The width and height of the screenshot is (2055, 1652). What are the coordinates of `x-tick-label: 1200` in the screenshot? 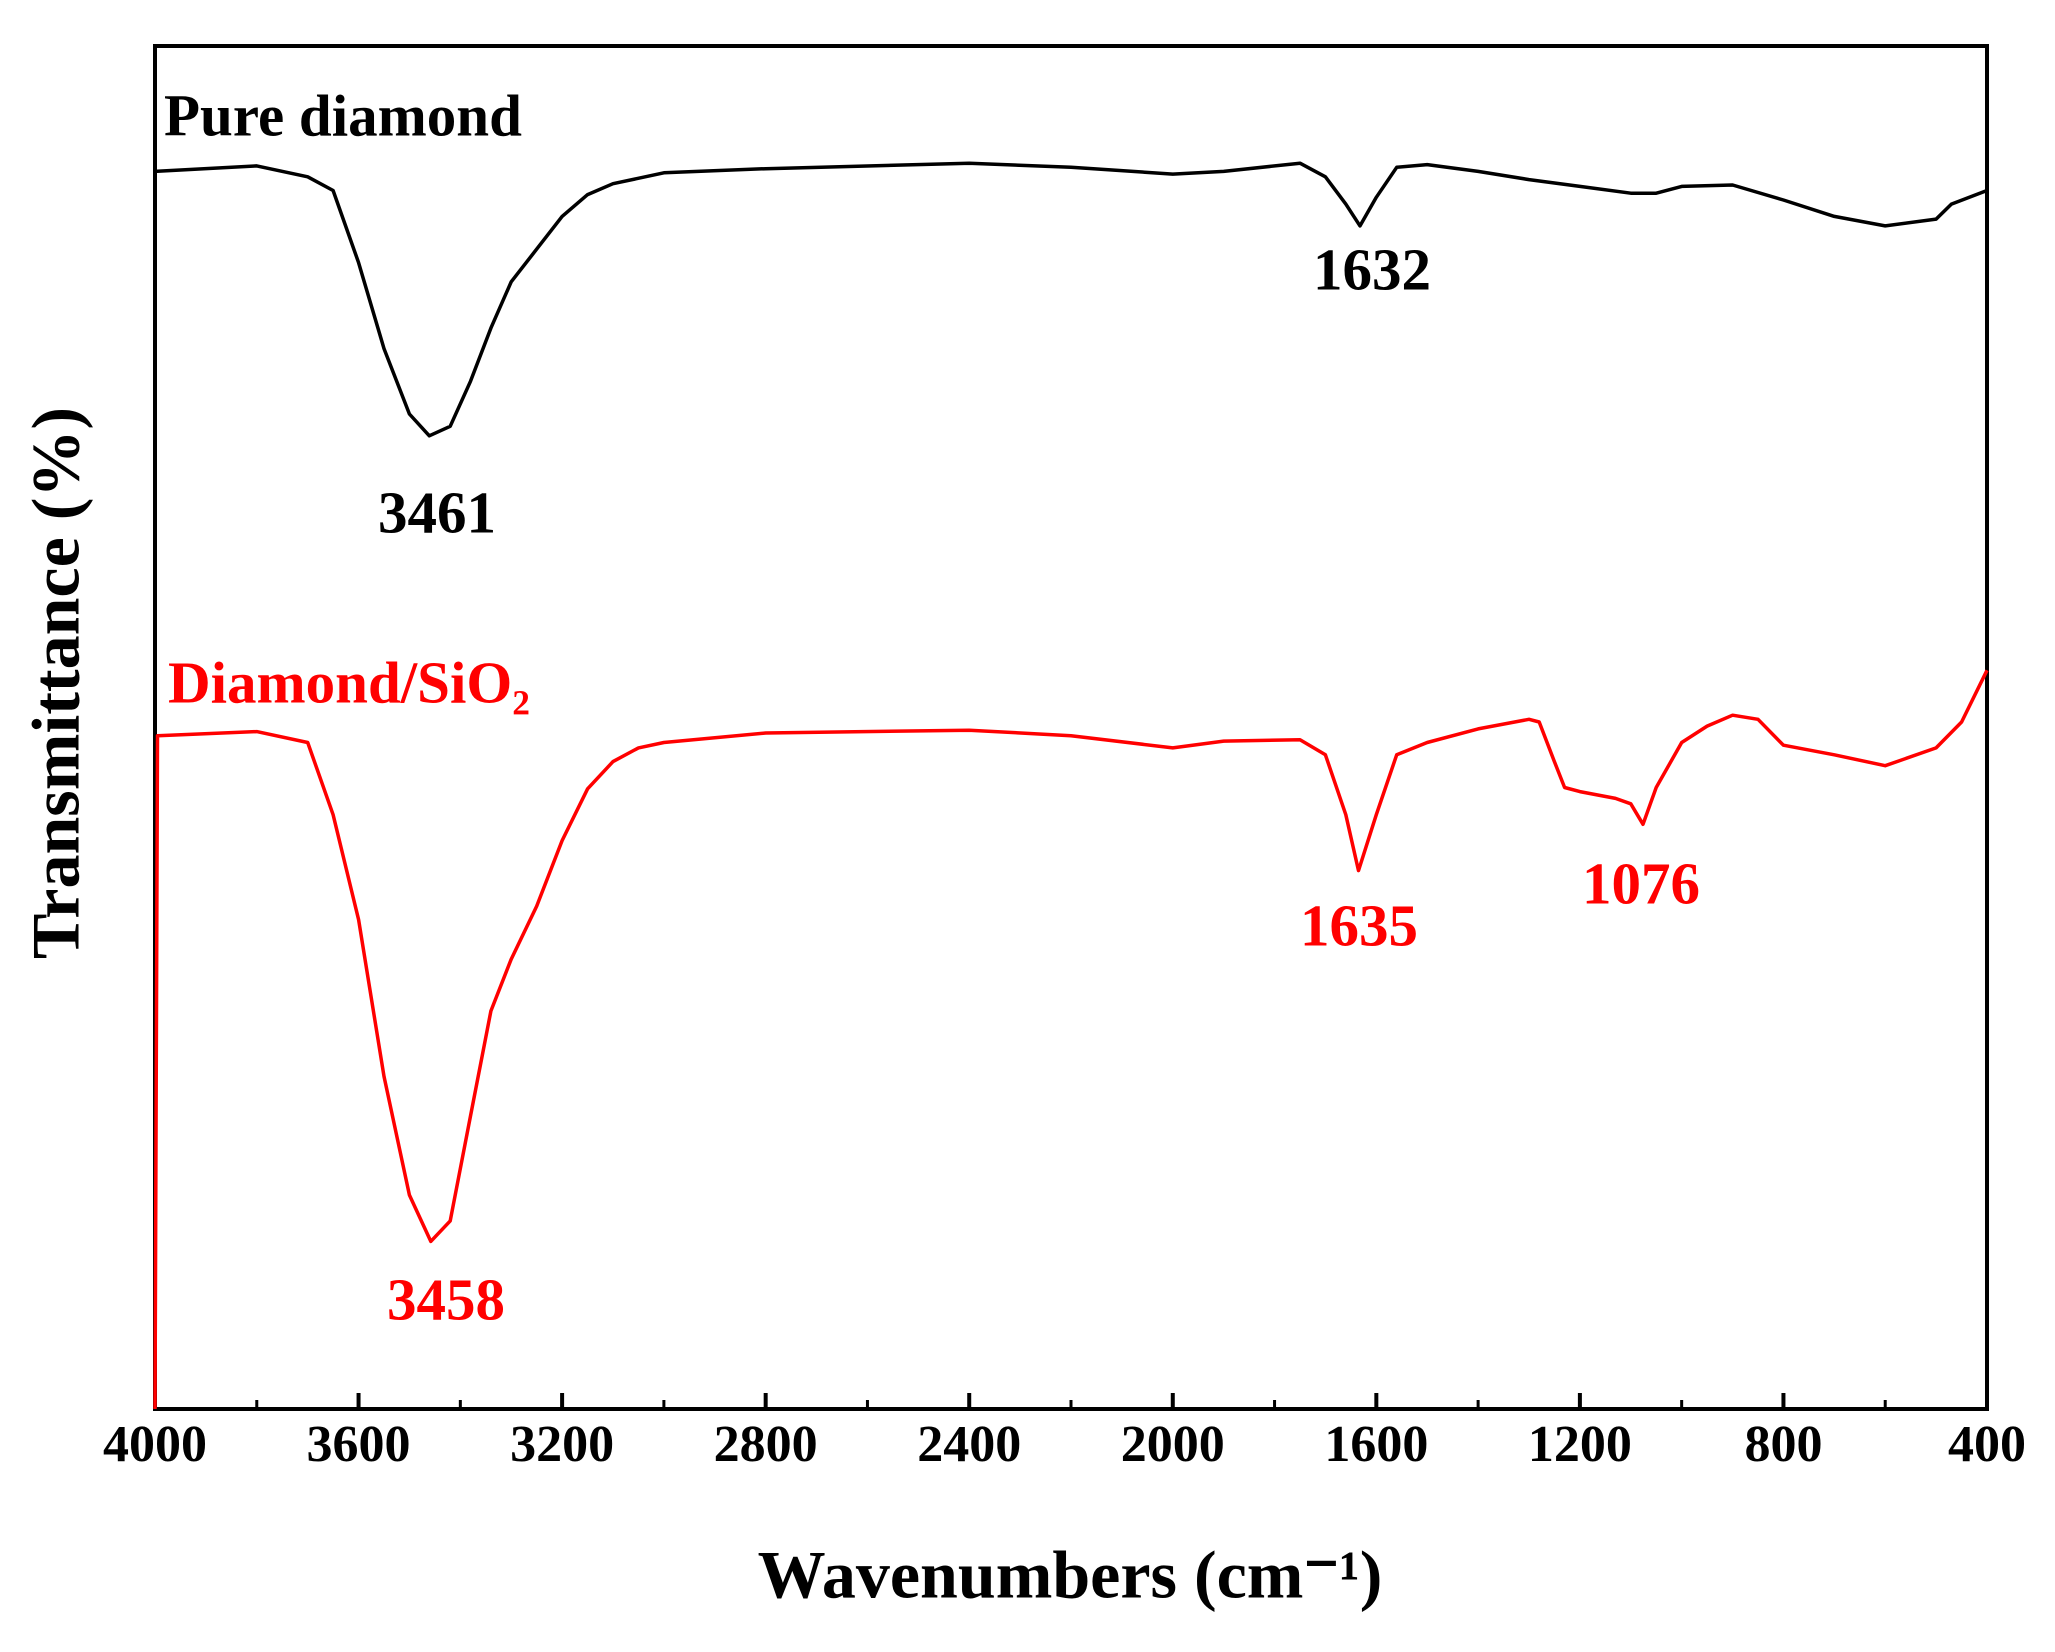 It's located at (1580, 1444).